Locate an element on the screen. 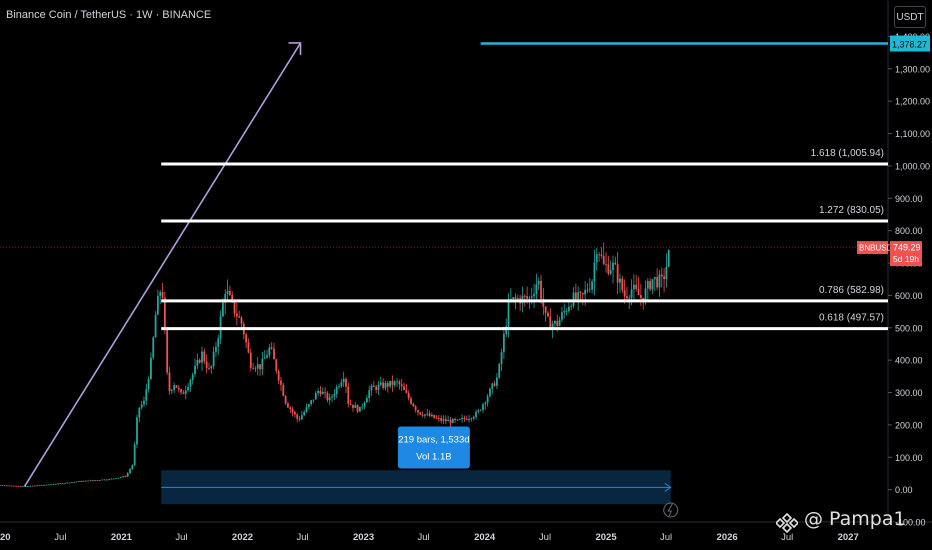 The height and width of the screenshot is (550, 932). symbol-badge is located at coordinates (872, 248).